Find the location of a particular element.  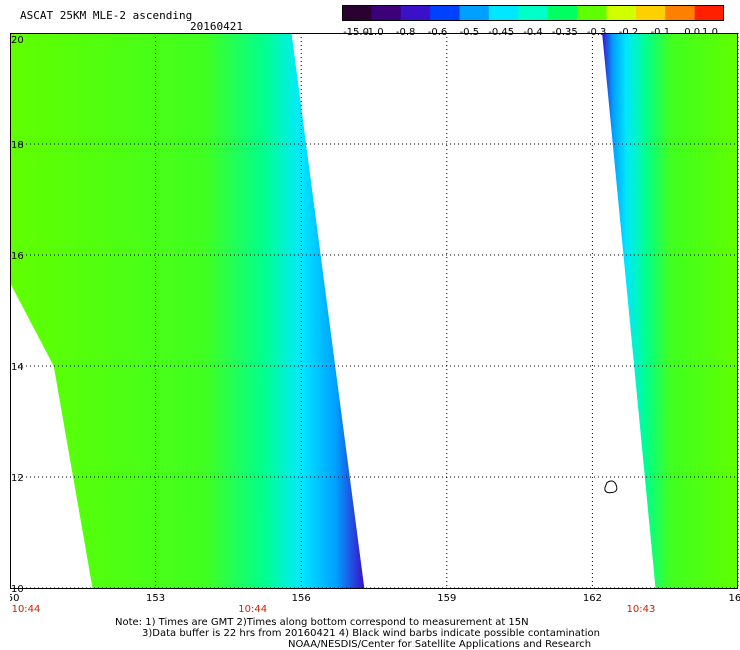

lon-tick-label: 156 is located at coordinates (301, 598).